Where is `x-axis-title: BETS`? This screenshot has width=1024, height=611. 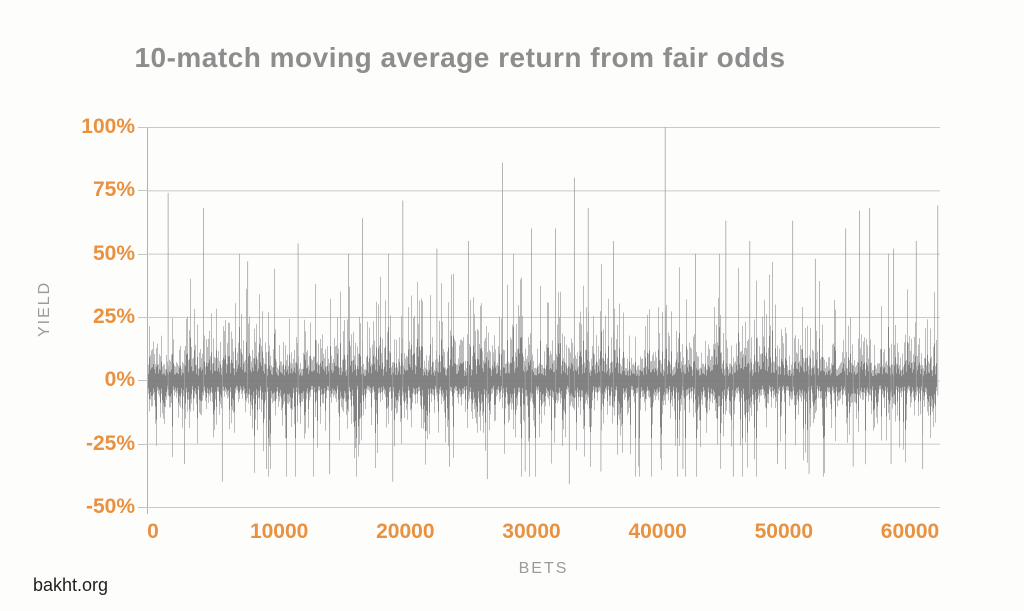
x-axis-title: BETS is located at coordinates (543, 568).